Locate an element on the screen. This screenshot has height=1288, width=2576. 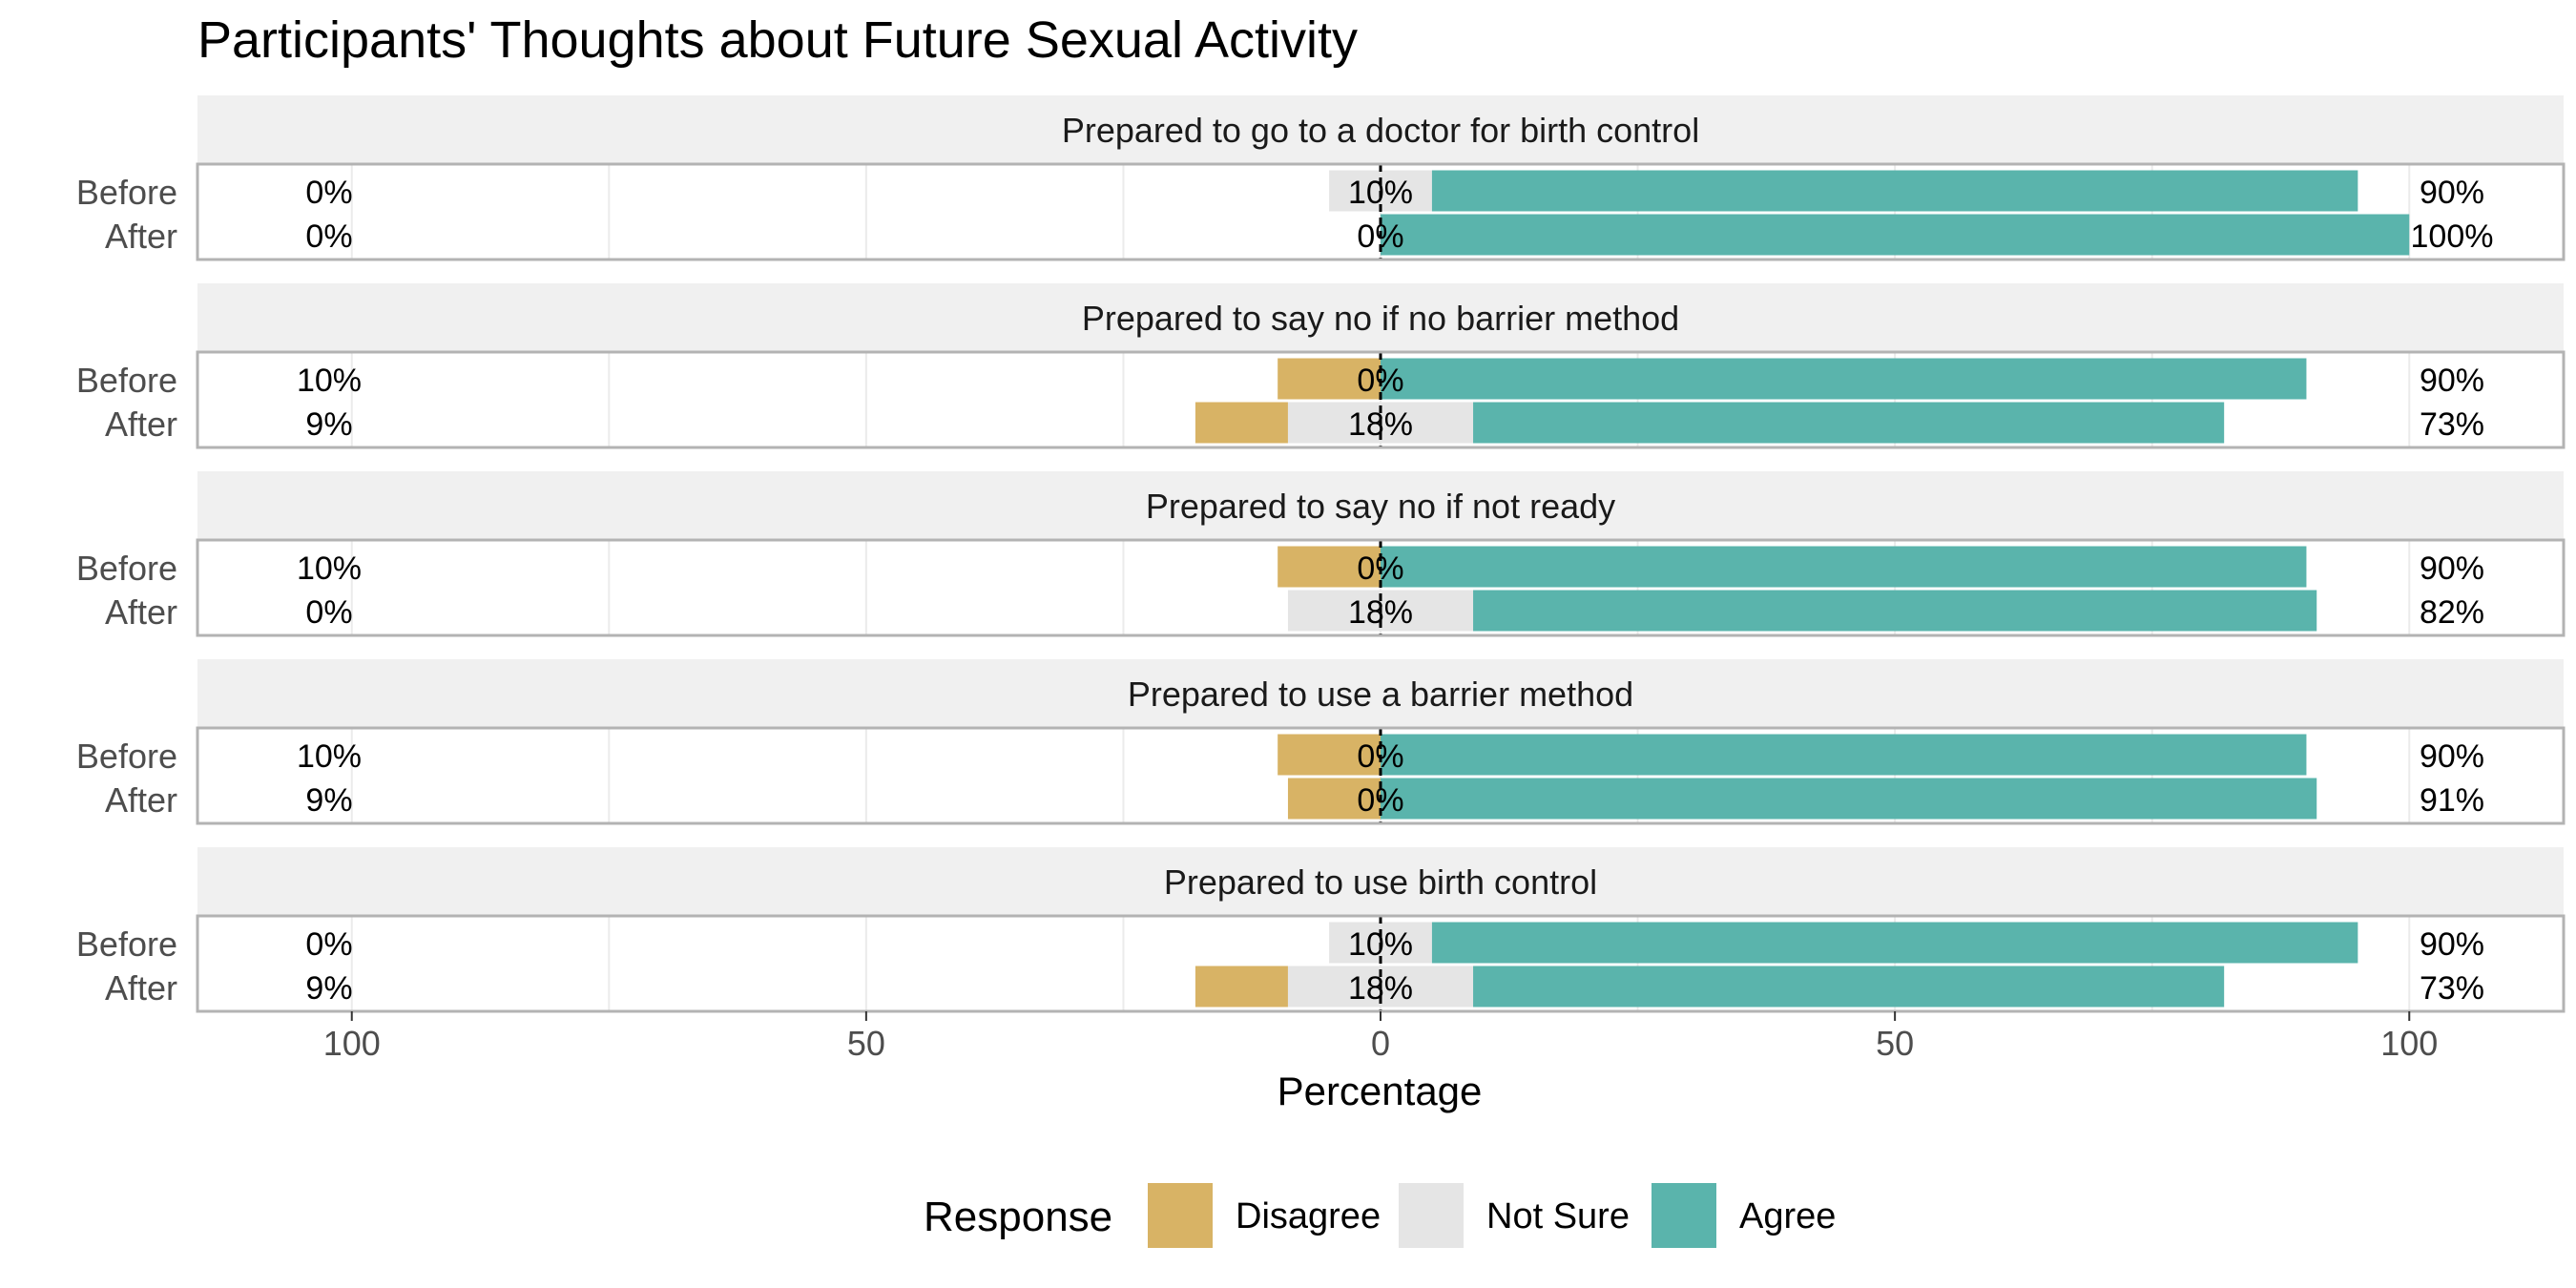
x-axis: 100 50 0 50 100 is located at coordinates (1380, 1037).